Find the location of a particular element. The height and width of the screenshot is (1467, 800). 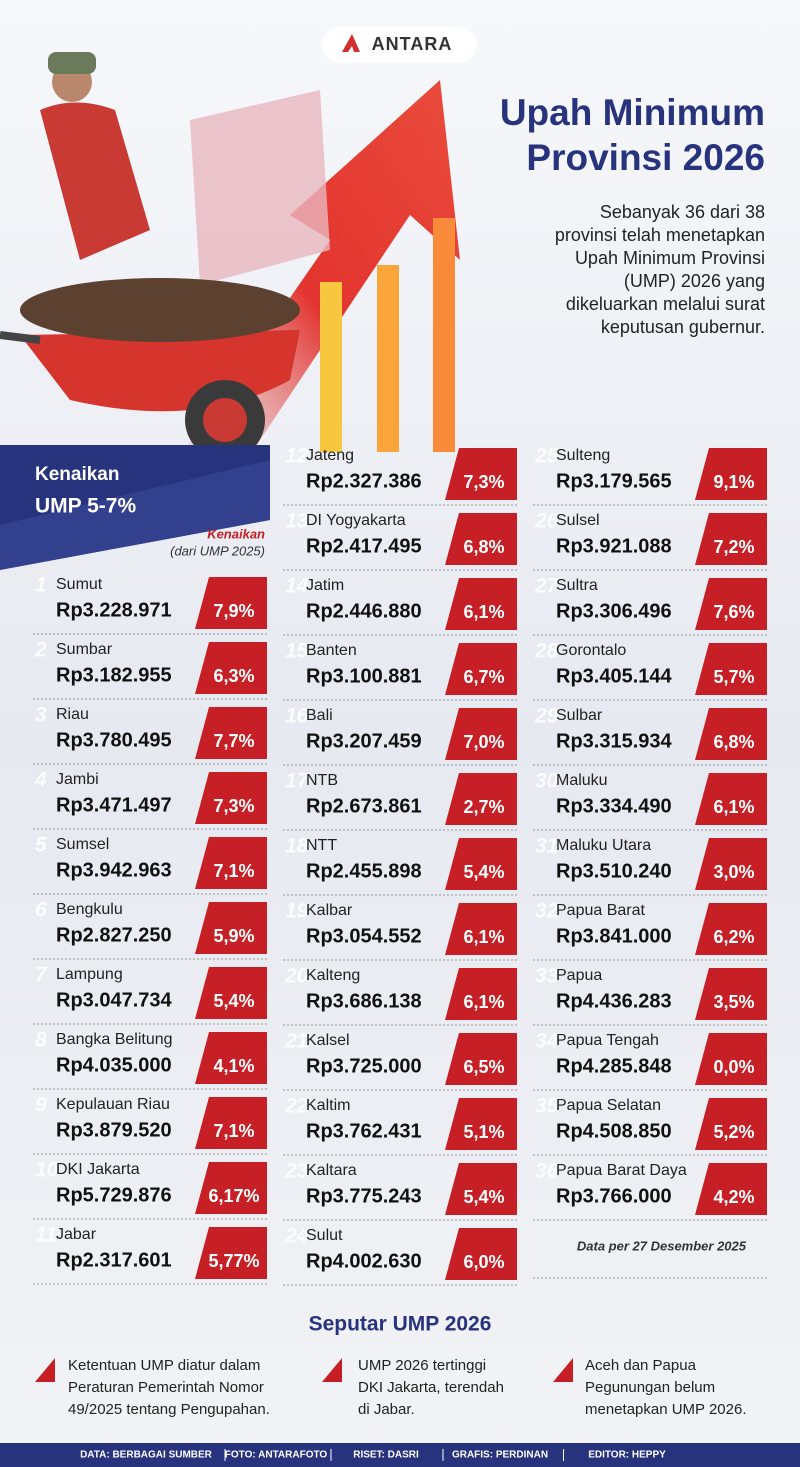

ump: Rp3.179.565 is located at coordinates (614, 481).